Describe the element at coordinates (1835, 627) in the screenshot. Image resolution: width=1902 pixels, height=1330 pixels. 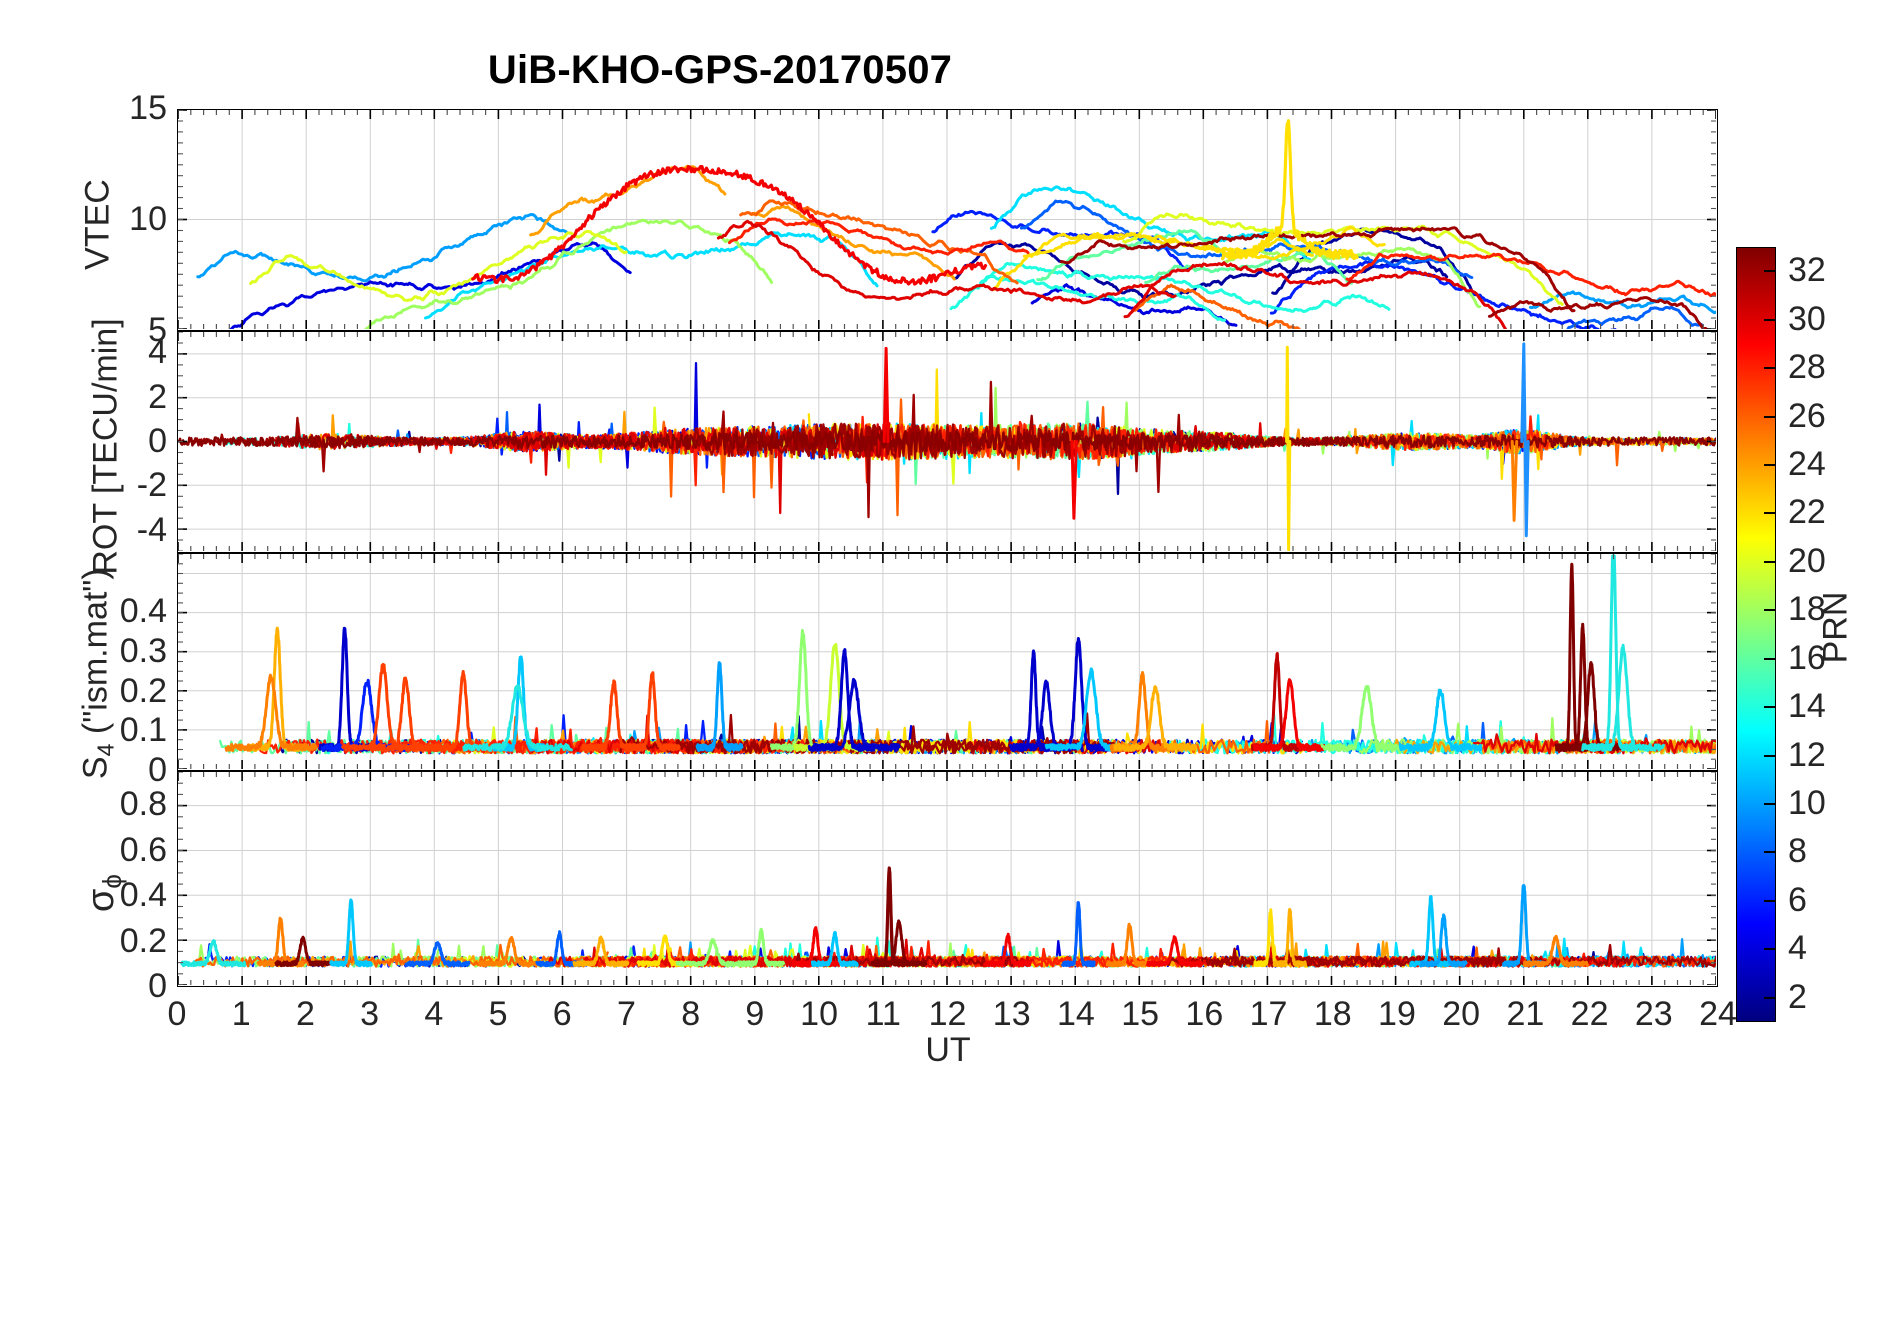
I see `colorbar-label: PRN` at that location.